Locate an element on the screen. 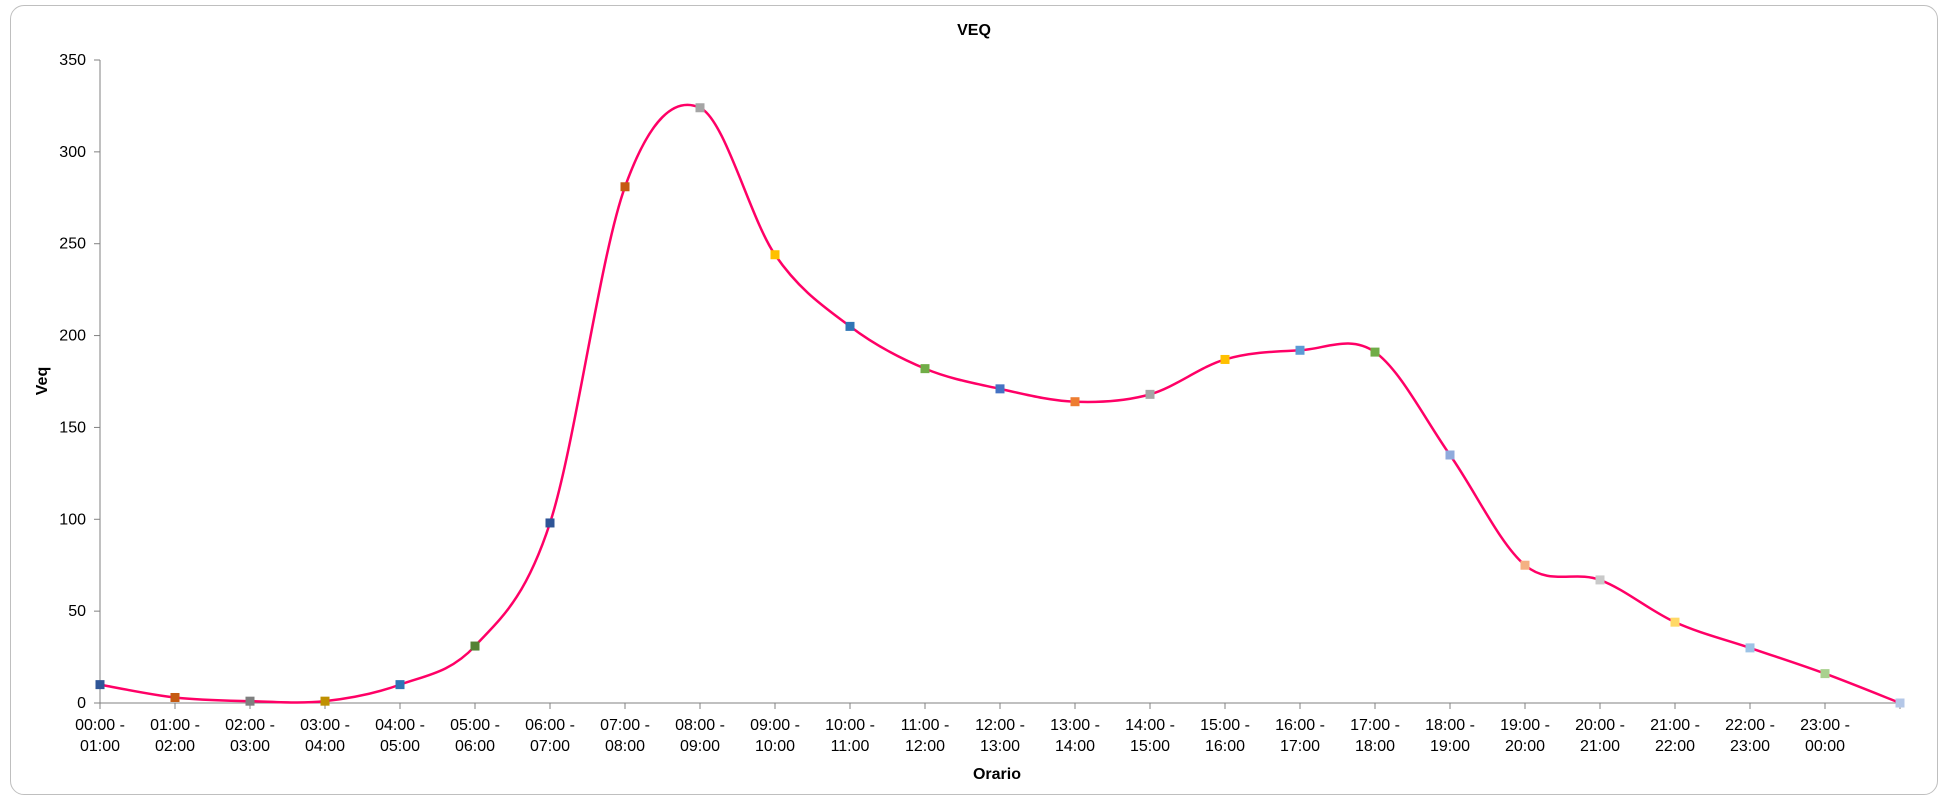 This screenshot has height=801, width=1948. y-tick-label: 100 is located at coordinates (72, 519).